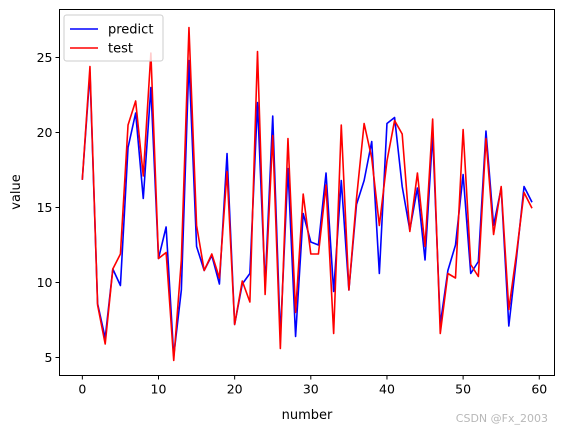  I want to click on y-tick-label: 15, so click(45, 207).